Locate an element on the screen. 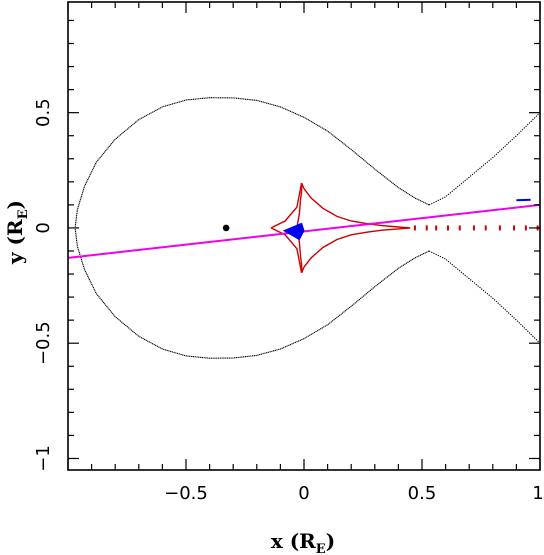  y-axis-label-main: y (R is located at coordinates (15, 242).